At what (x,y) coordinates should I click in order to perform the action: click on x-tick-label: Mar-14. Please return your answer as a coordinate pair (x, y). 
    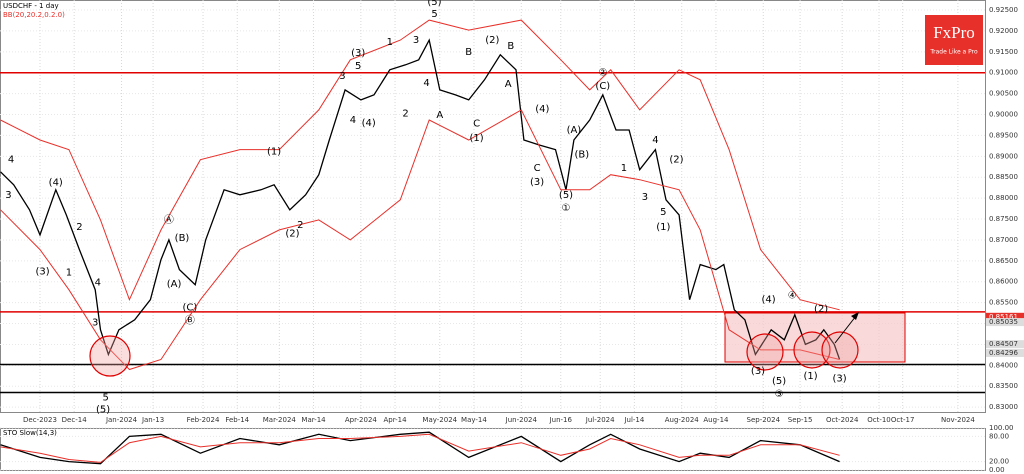
    Looking at the image, I should click on (313, 420).